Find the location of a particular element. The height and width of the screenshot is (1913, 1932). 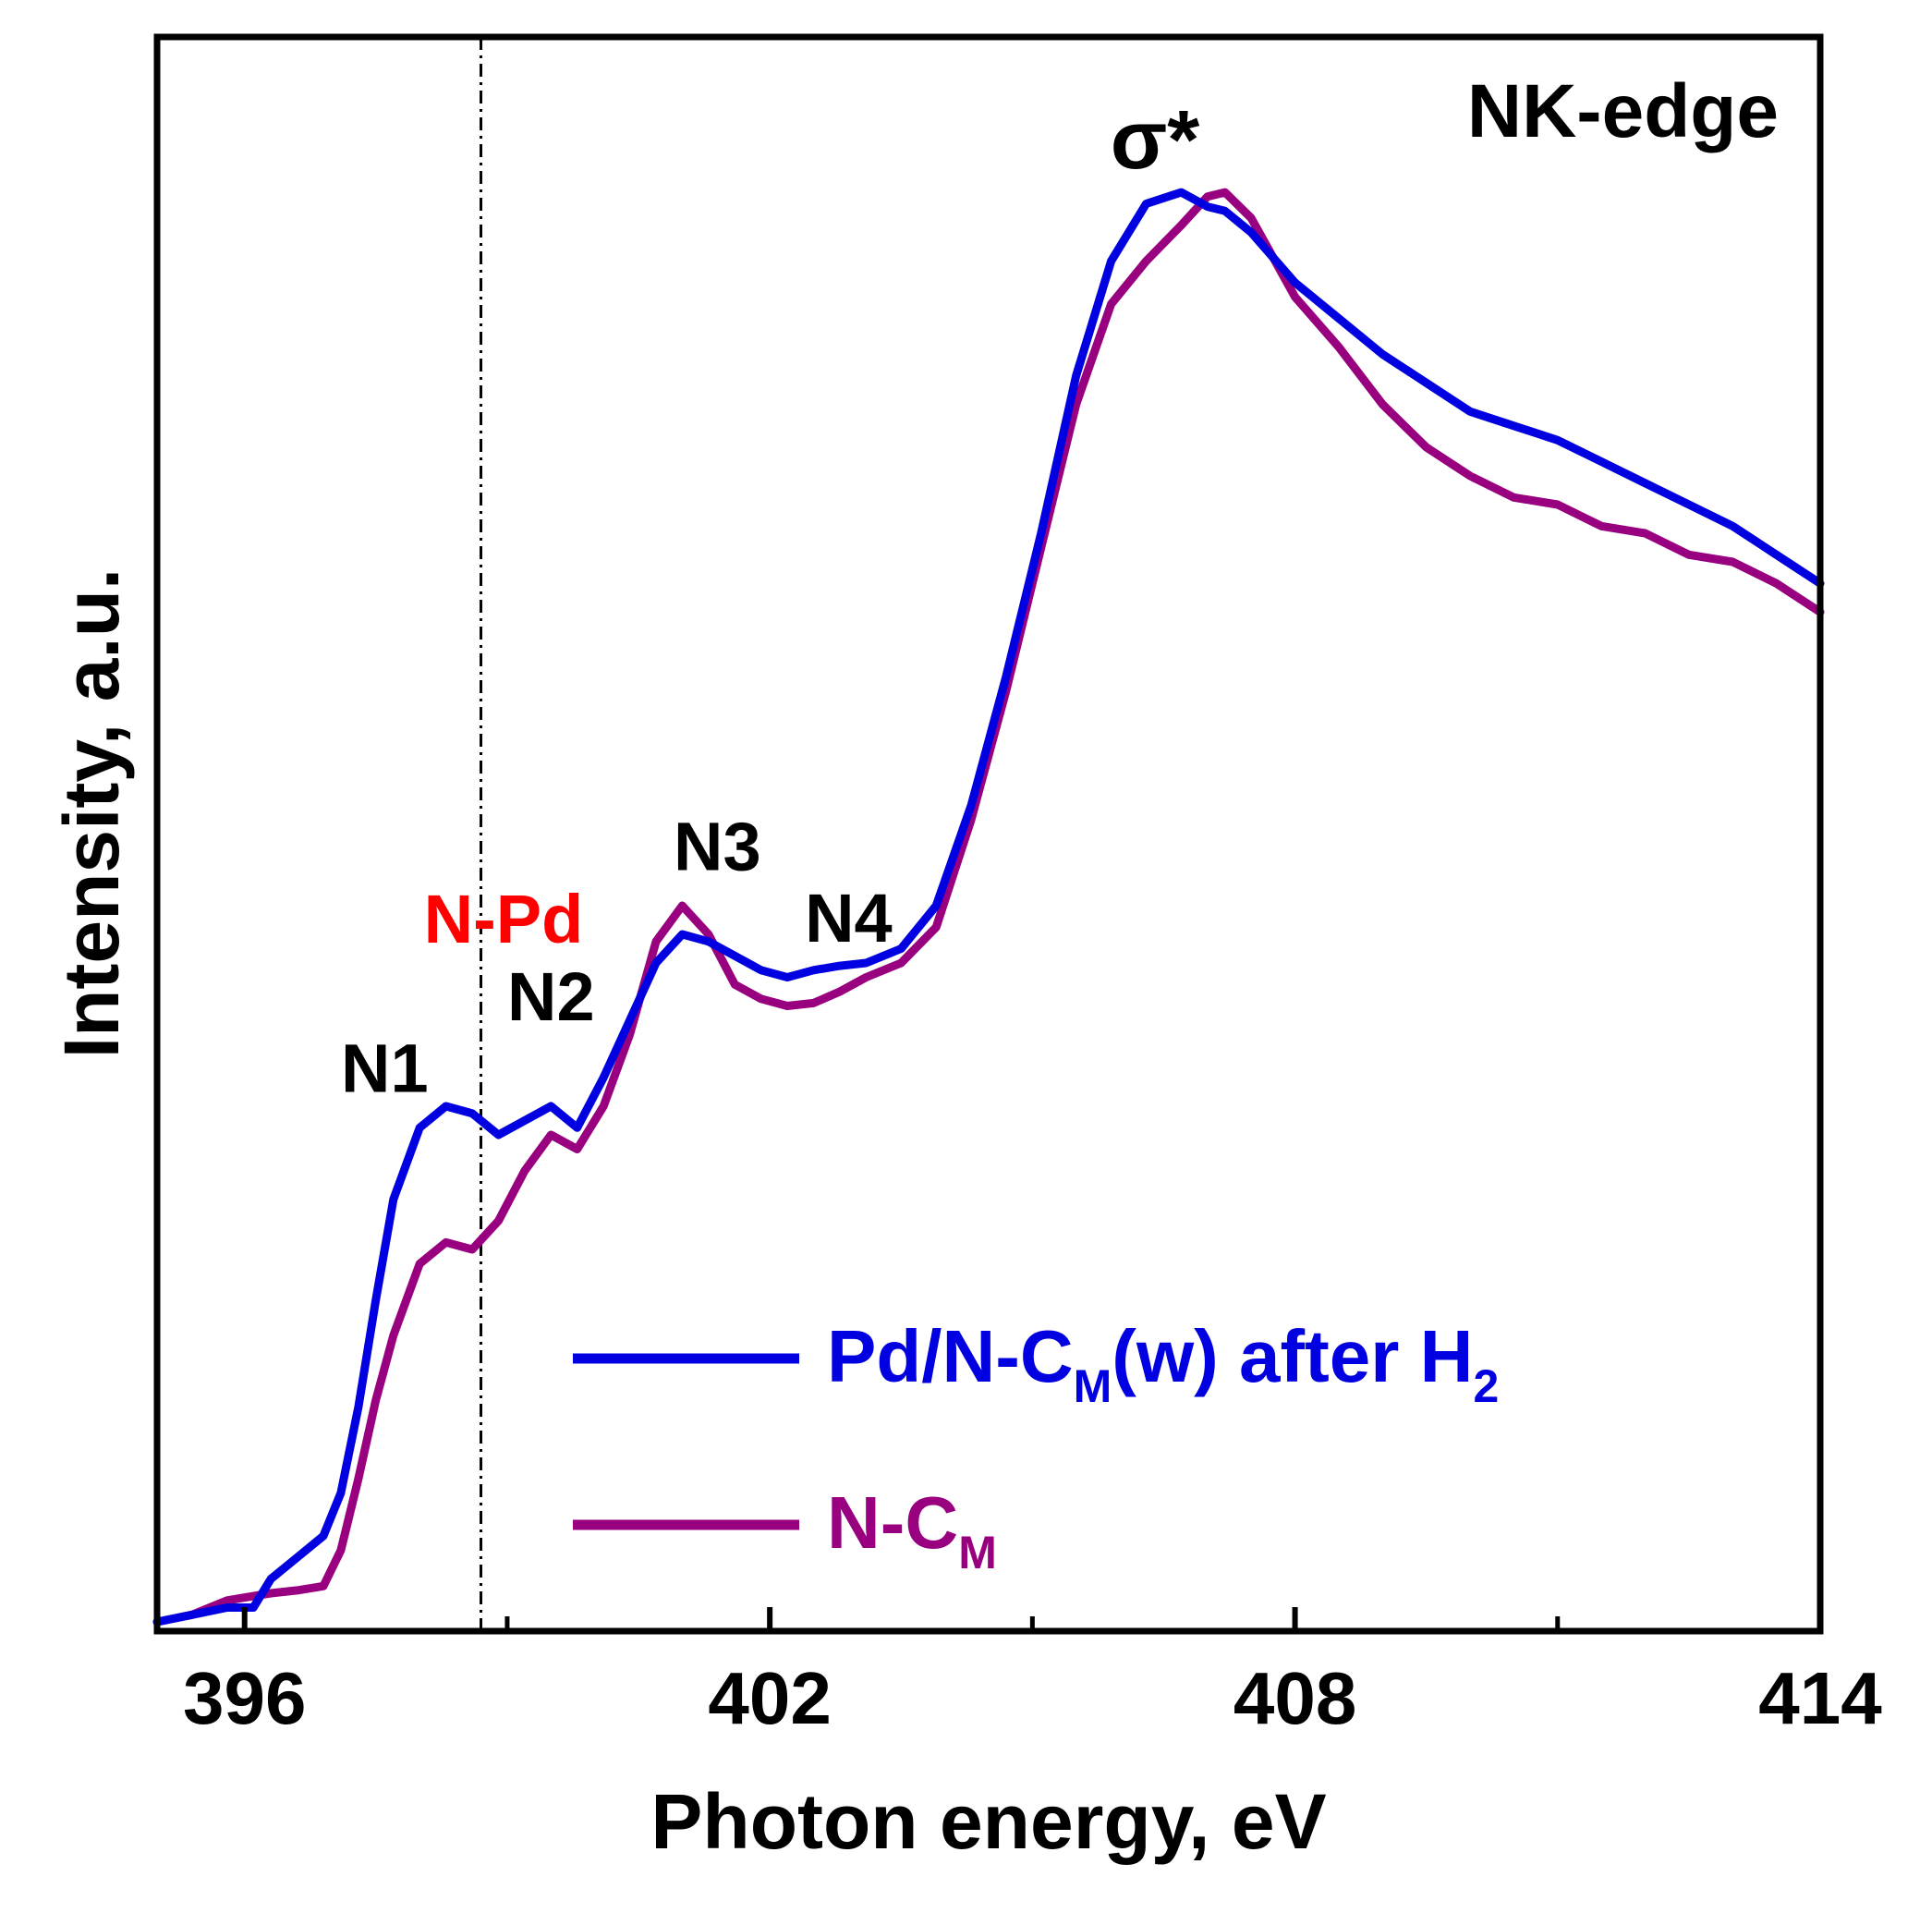

x-tick-label-408: 408 is located at coordinates (1294, 1698).